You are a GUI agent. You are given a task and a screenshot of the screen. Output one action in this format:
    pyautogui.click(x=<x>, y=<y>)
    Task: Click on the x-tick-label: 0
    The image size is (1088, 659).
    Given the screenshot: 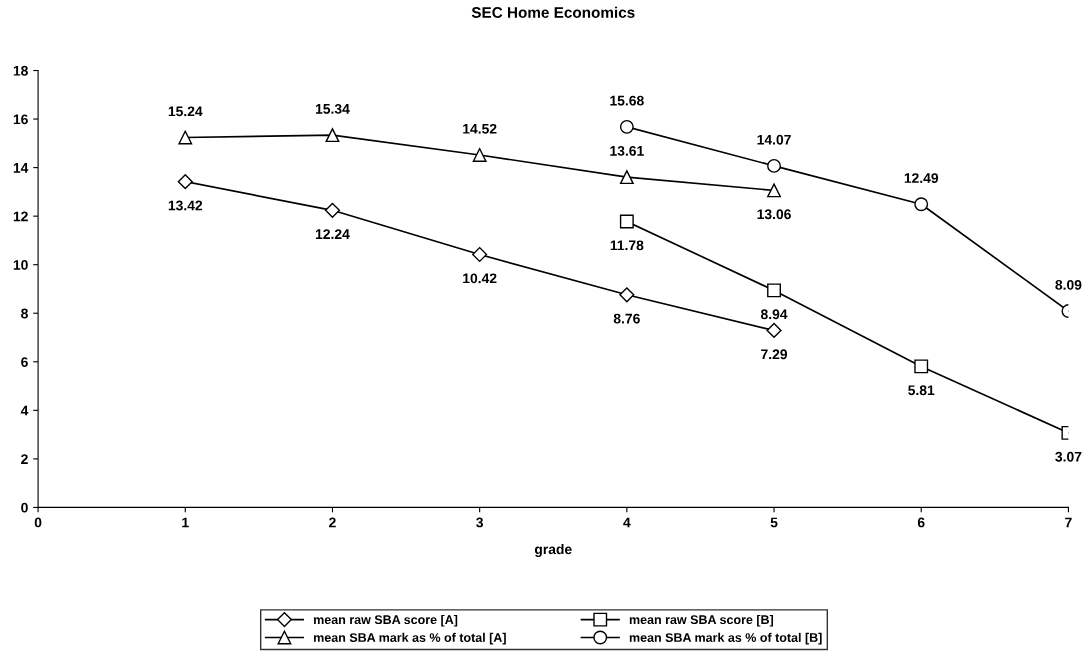 What is the action you would take?
    pyautogui.click(x=38, y=522)
    